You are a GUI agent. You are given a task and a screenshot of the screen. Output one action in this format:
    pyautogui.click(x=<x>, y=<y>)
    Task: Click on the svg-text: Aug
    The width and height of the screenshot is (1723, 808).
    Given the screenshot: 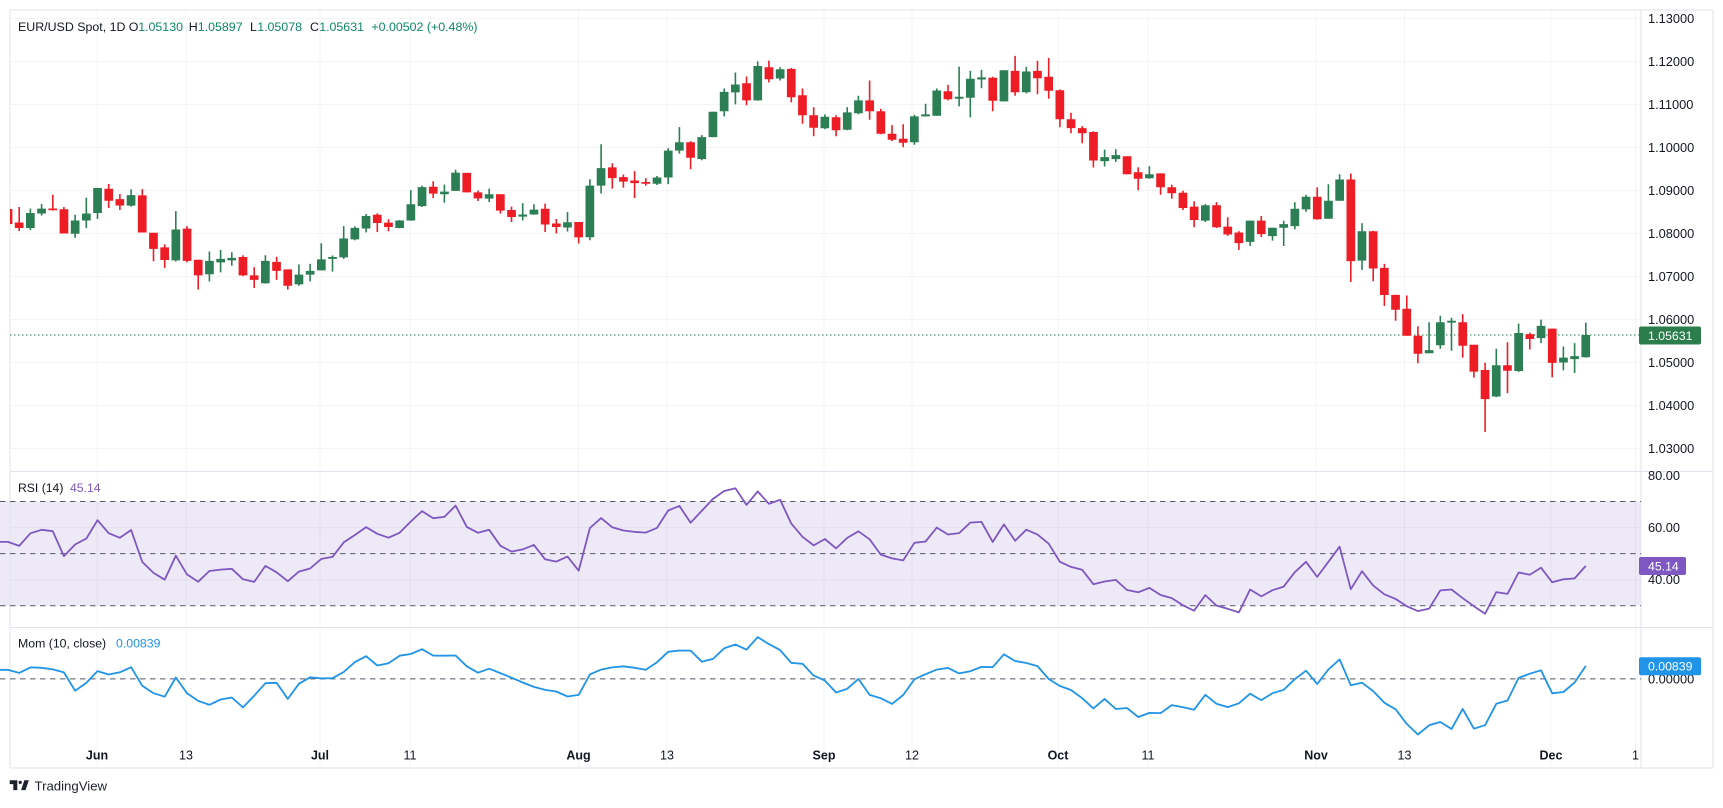 What is the action you would take?
    pyautogui.click(x=578, y=756)
    